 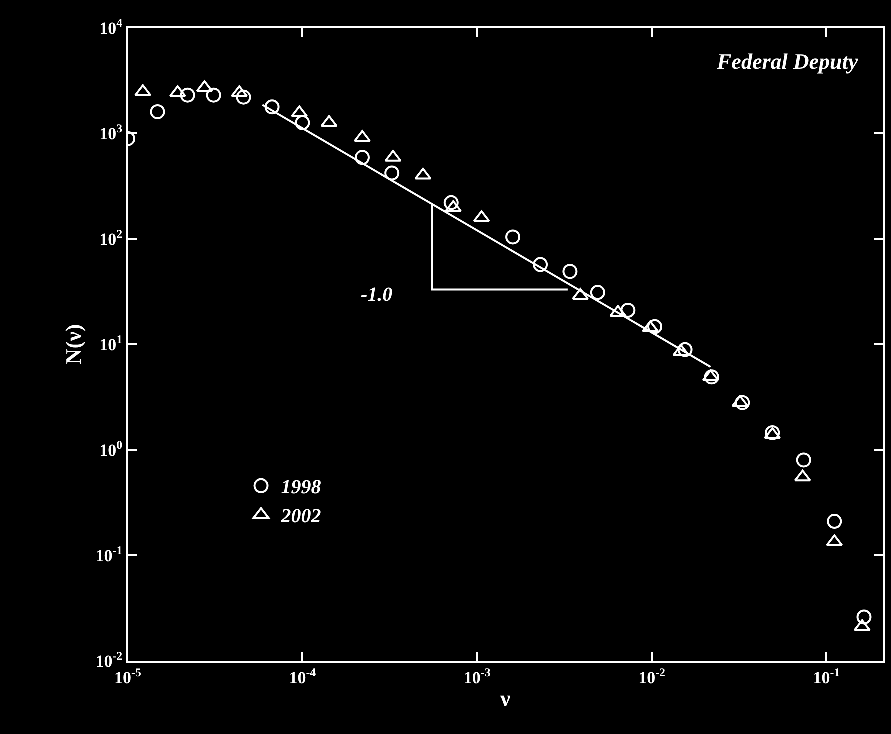 What do you see at coordinates (111, 237) in the screenshot?
I see `y-tick-label: 10$^{2}$` at bounding box center [111, 237].